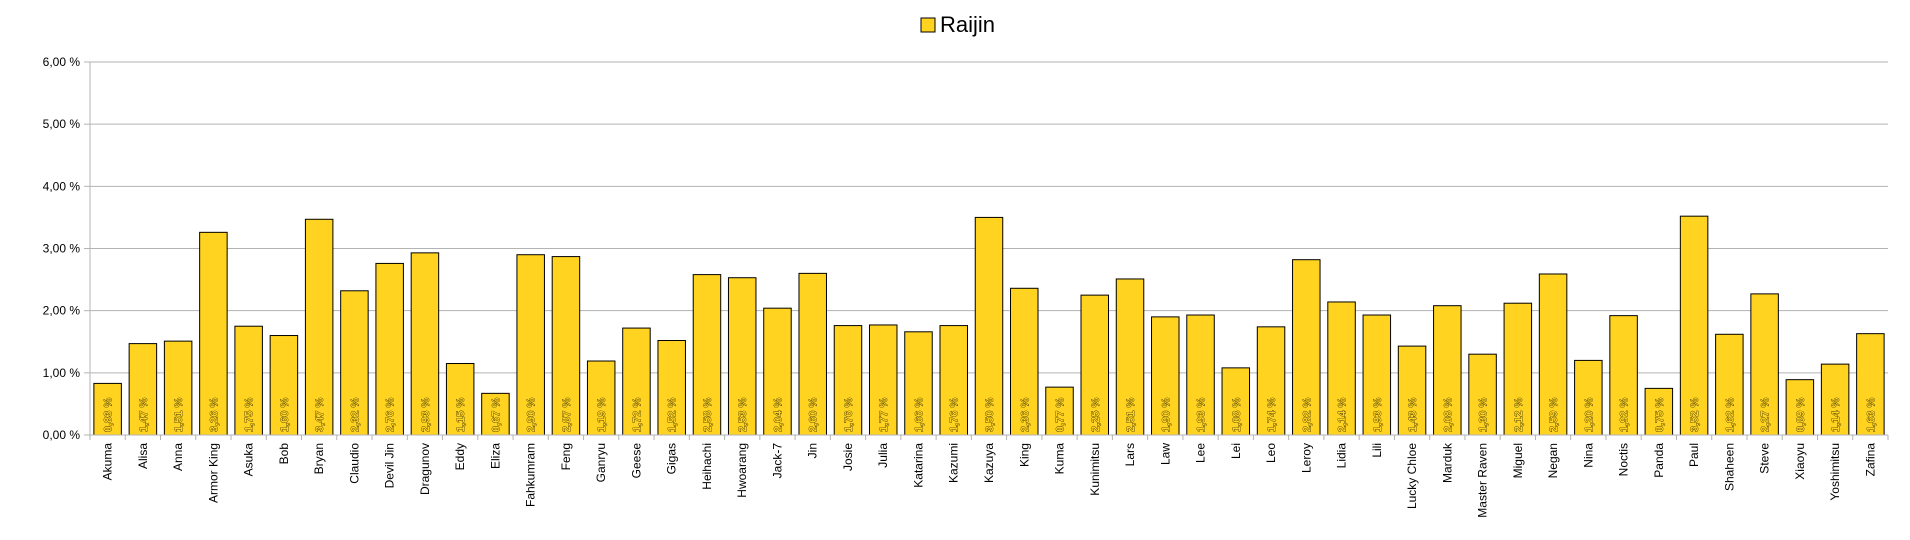 The width and height of the screenshot is (1910, 540). I want to click on data-label: 1,77 %, so click(884, 415).